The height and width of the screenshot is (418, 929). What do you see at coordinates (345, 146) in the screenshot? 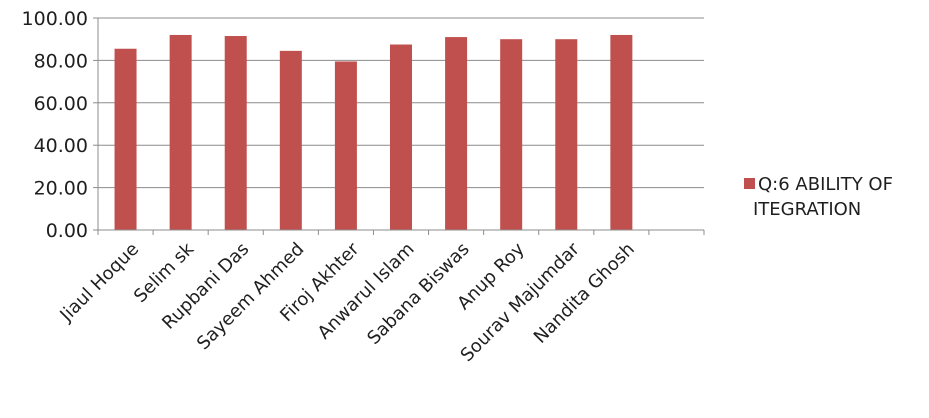
I see `bar-firoj-akhter` at bounding box center [345, 146].